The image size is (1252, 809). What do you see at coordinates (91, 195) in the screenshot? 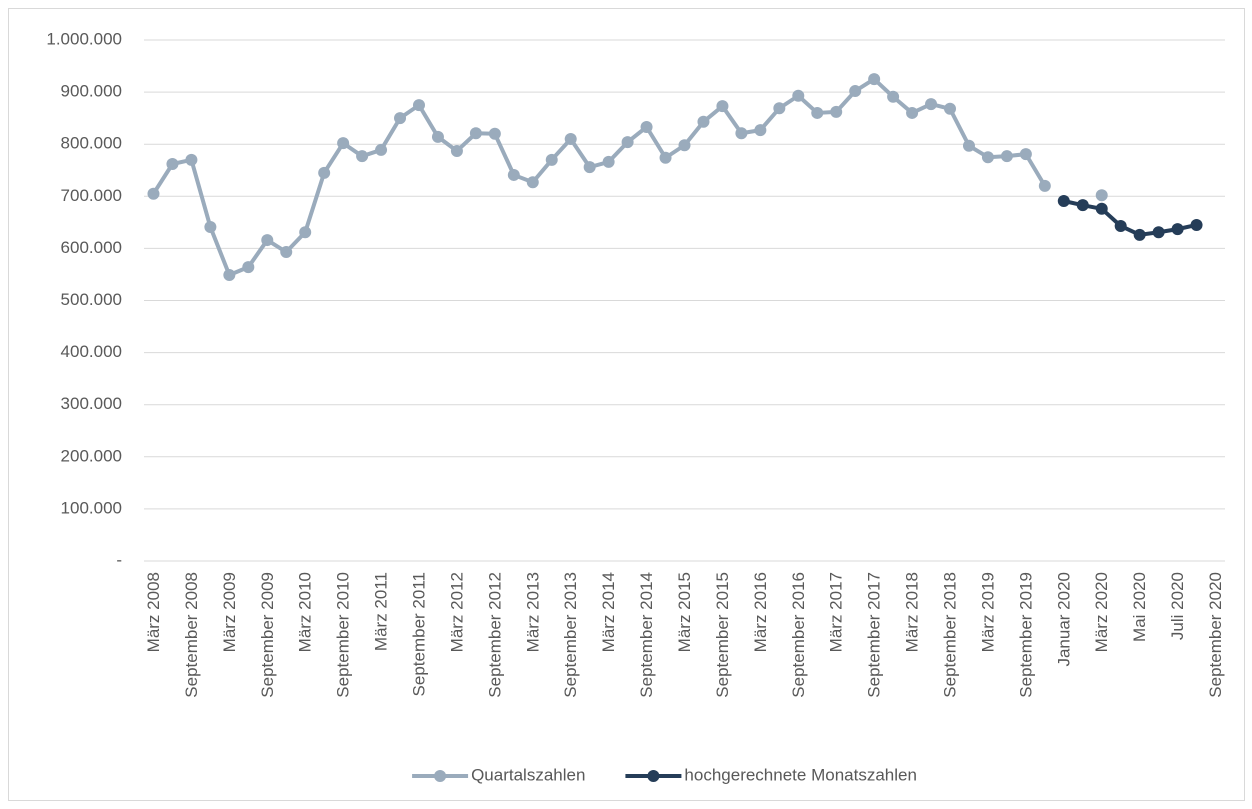
I see `y-tick-label: 700.000` at bounding box center [91, 195].